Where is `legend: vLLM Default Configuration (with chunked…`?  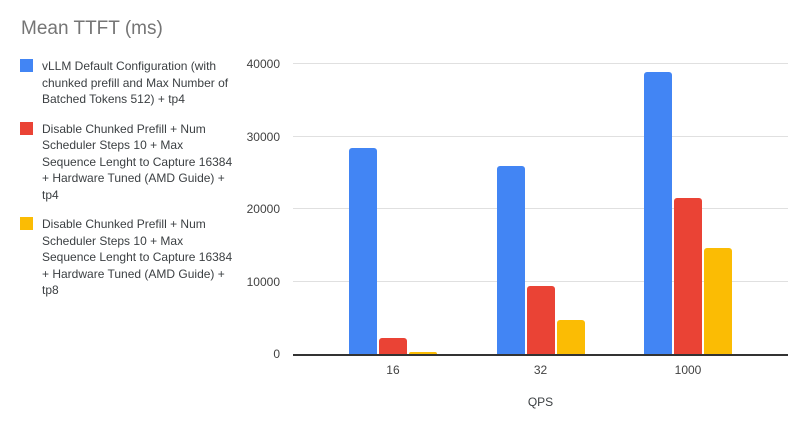
legend: vLLM Default Configuration (with chunked… is located at coordinates (127, 178).